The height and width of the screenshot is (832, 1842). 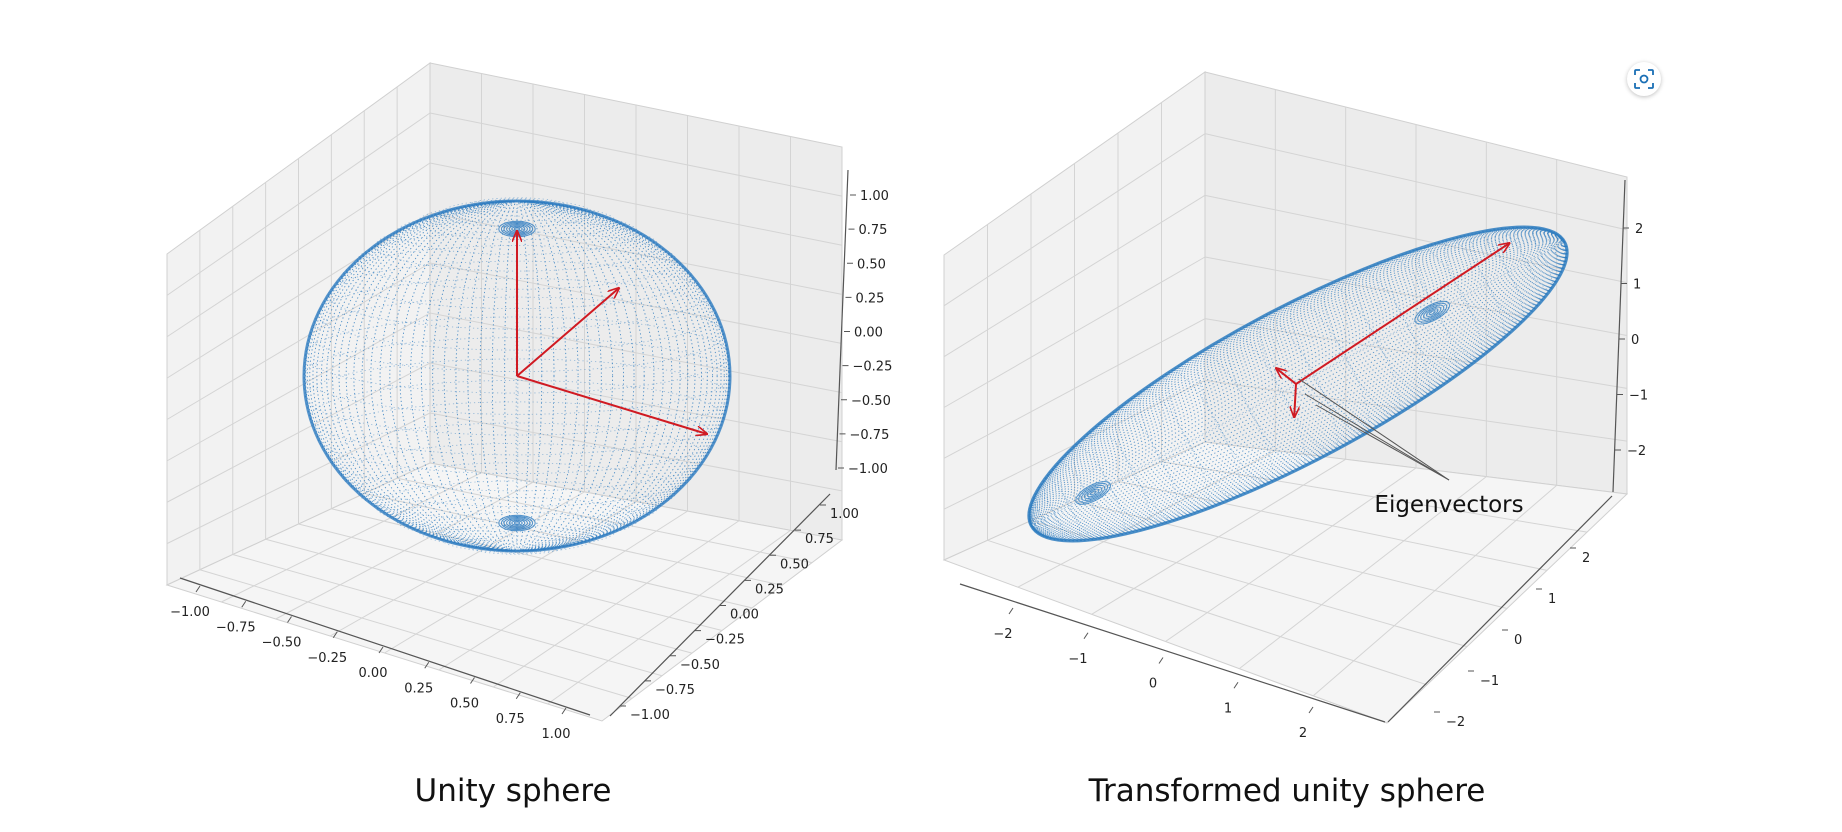 What do you see at coordinates (1077, 659) in the screenshot?
I see `tick-label: −1` at bounding box center [1077, 659].